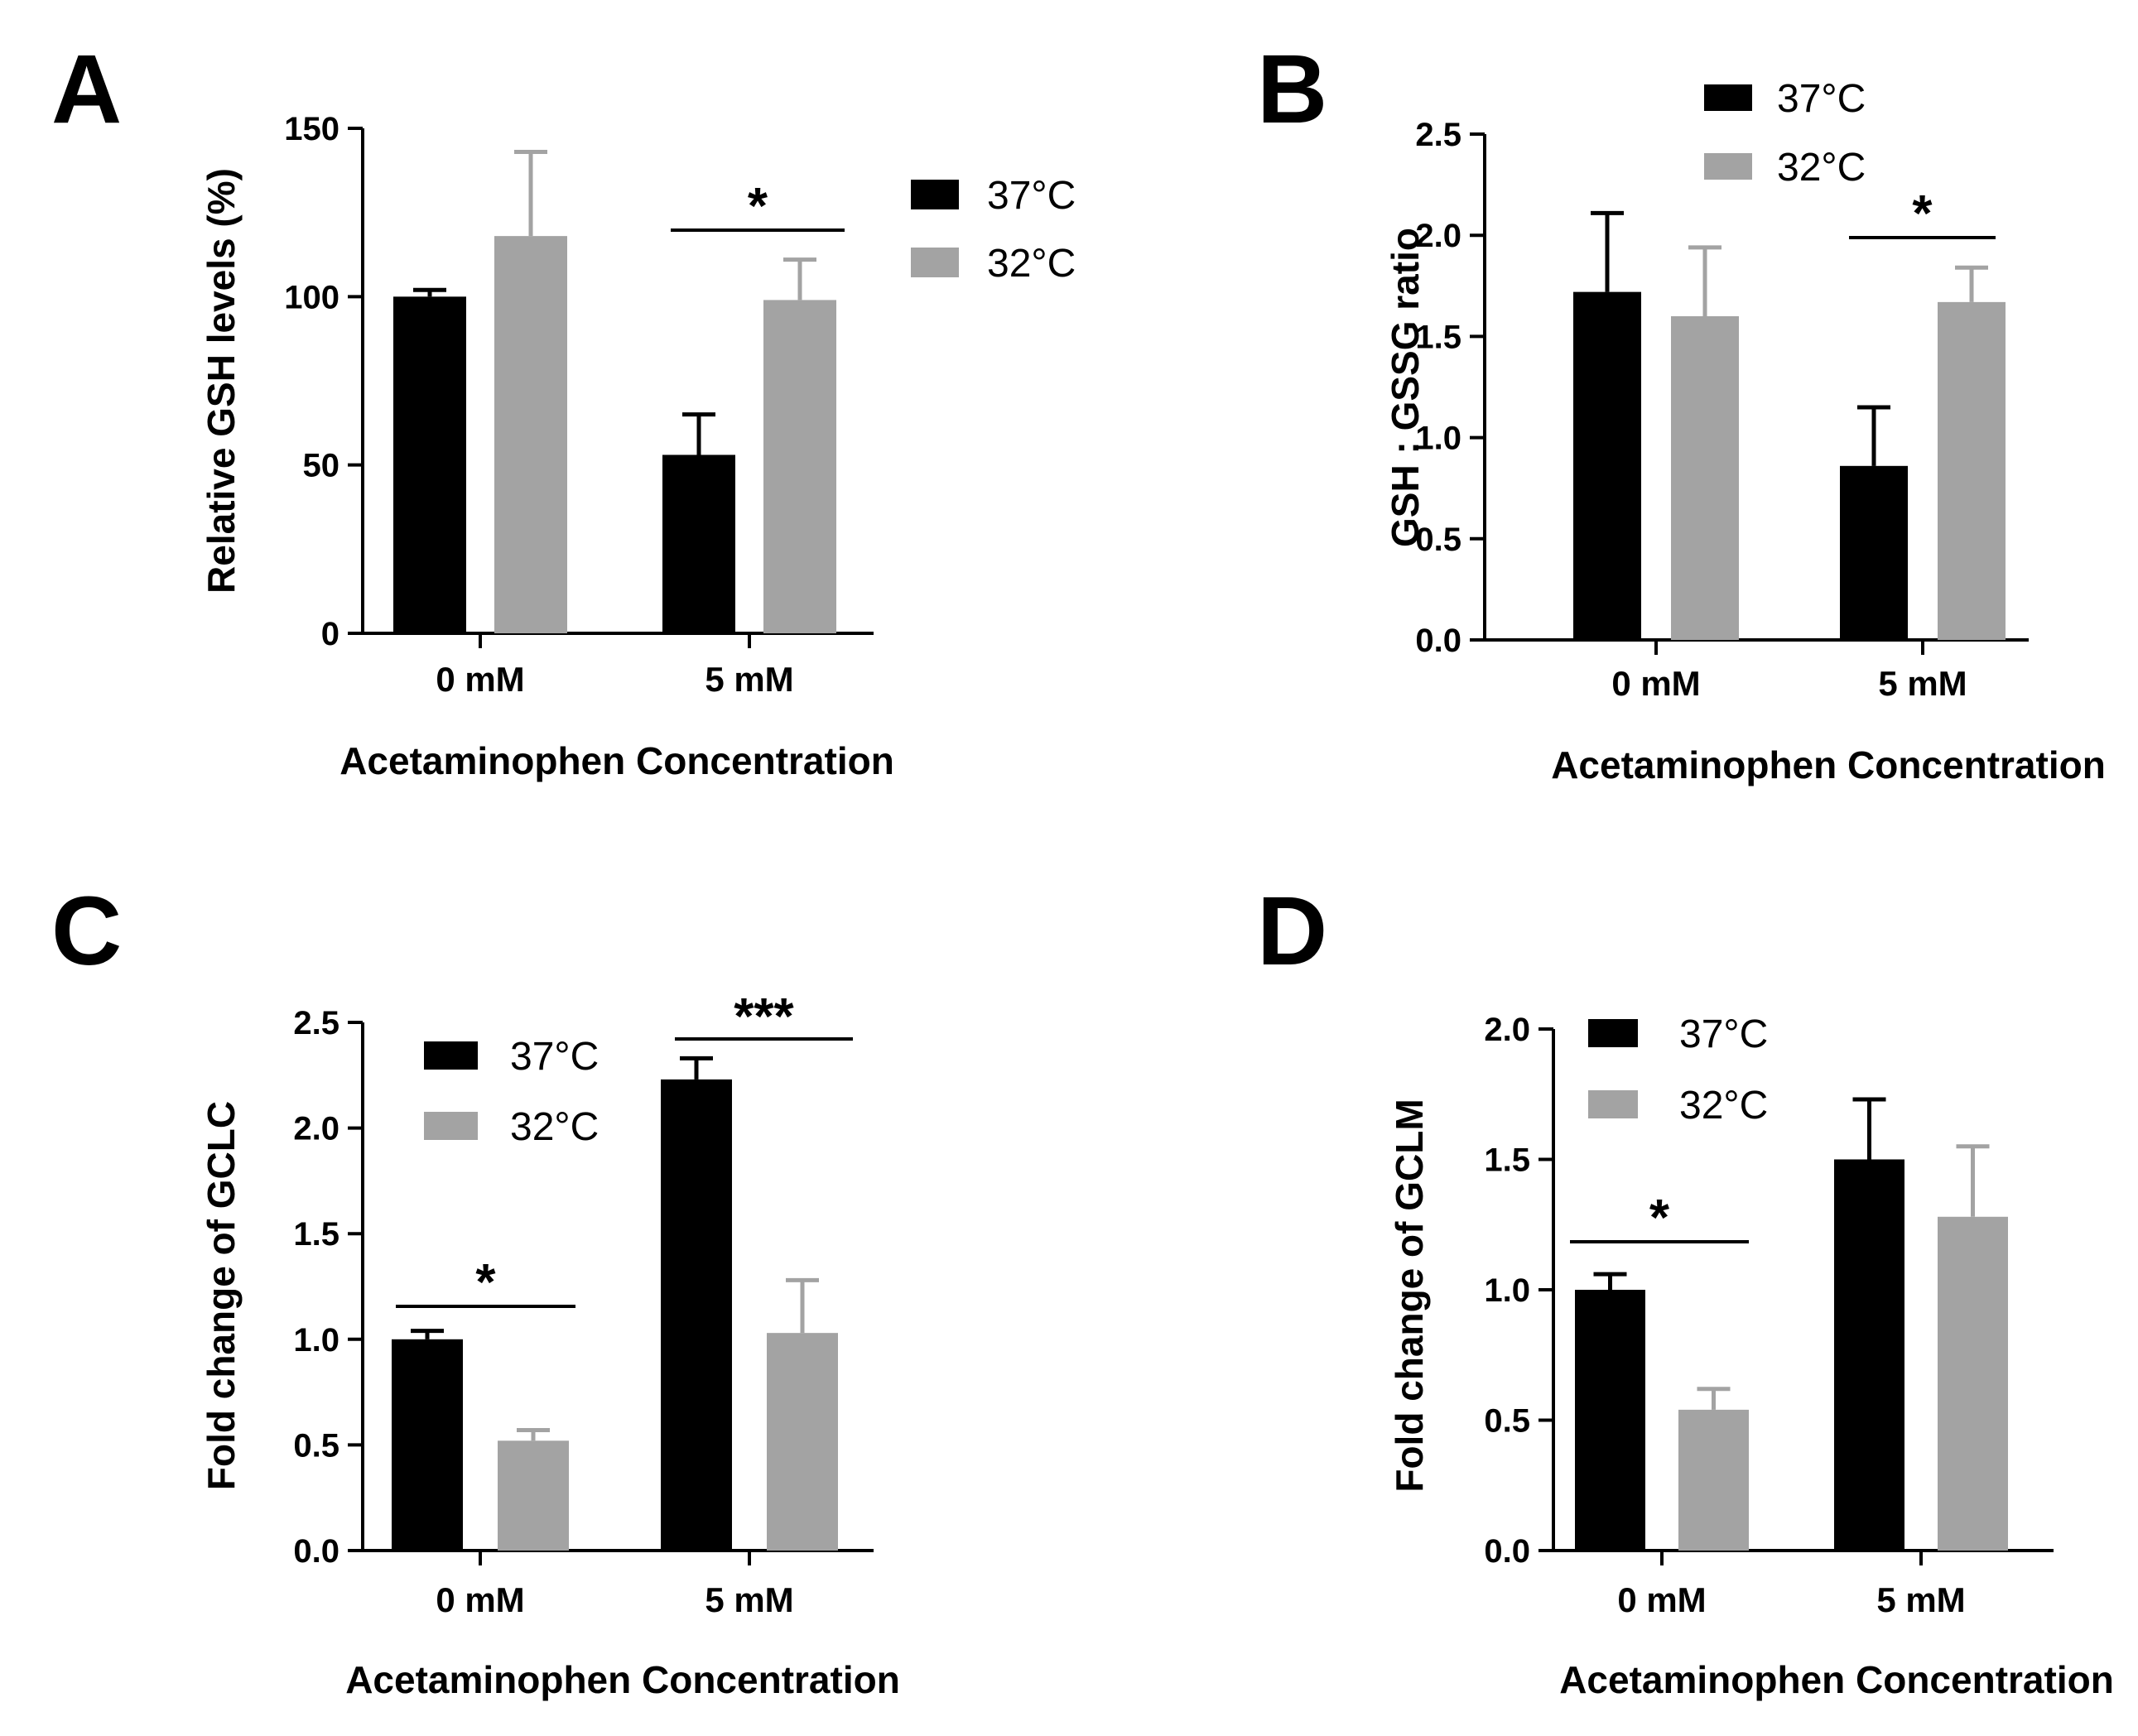  I want to click on y-axis-title: GSH : GSSG ratio, so click(1405, 387).